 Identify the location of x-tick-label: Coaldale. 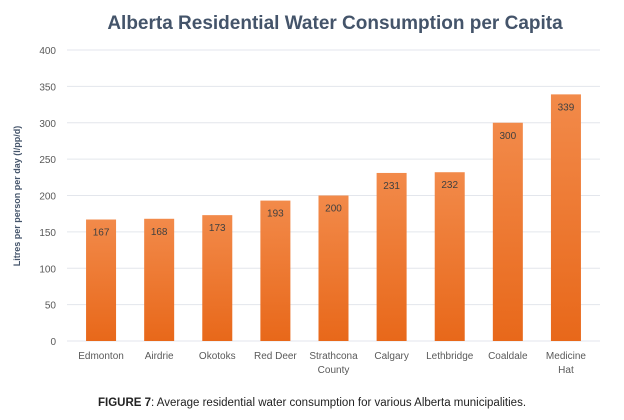
(508, 356).